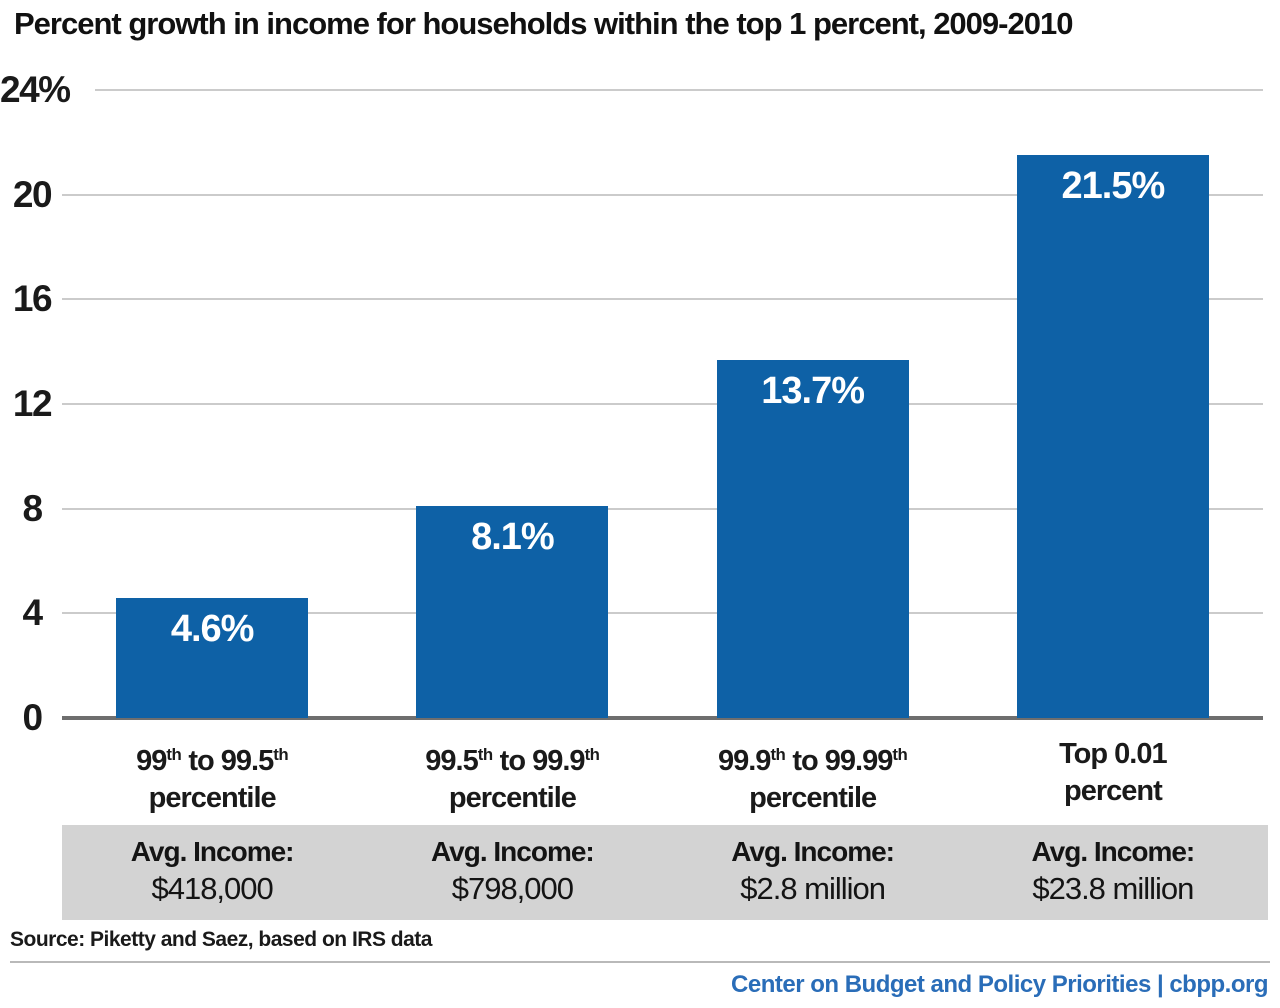 This screenshot has width=1280, height=1008. I want to click on category-label: 99.5th to 99.9th percentile, so click(512, 779).